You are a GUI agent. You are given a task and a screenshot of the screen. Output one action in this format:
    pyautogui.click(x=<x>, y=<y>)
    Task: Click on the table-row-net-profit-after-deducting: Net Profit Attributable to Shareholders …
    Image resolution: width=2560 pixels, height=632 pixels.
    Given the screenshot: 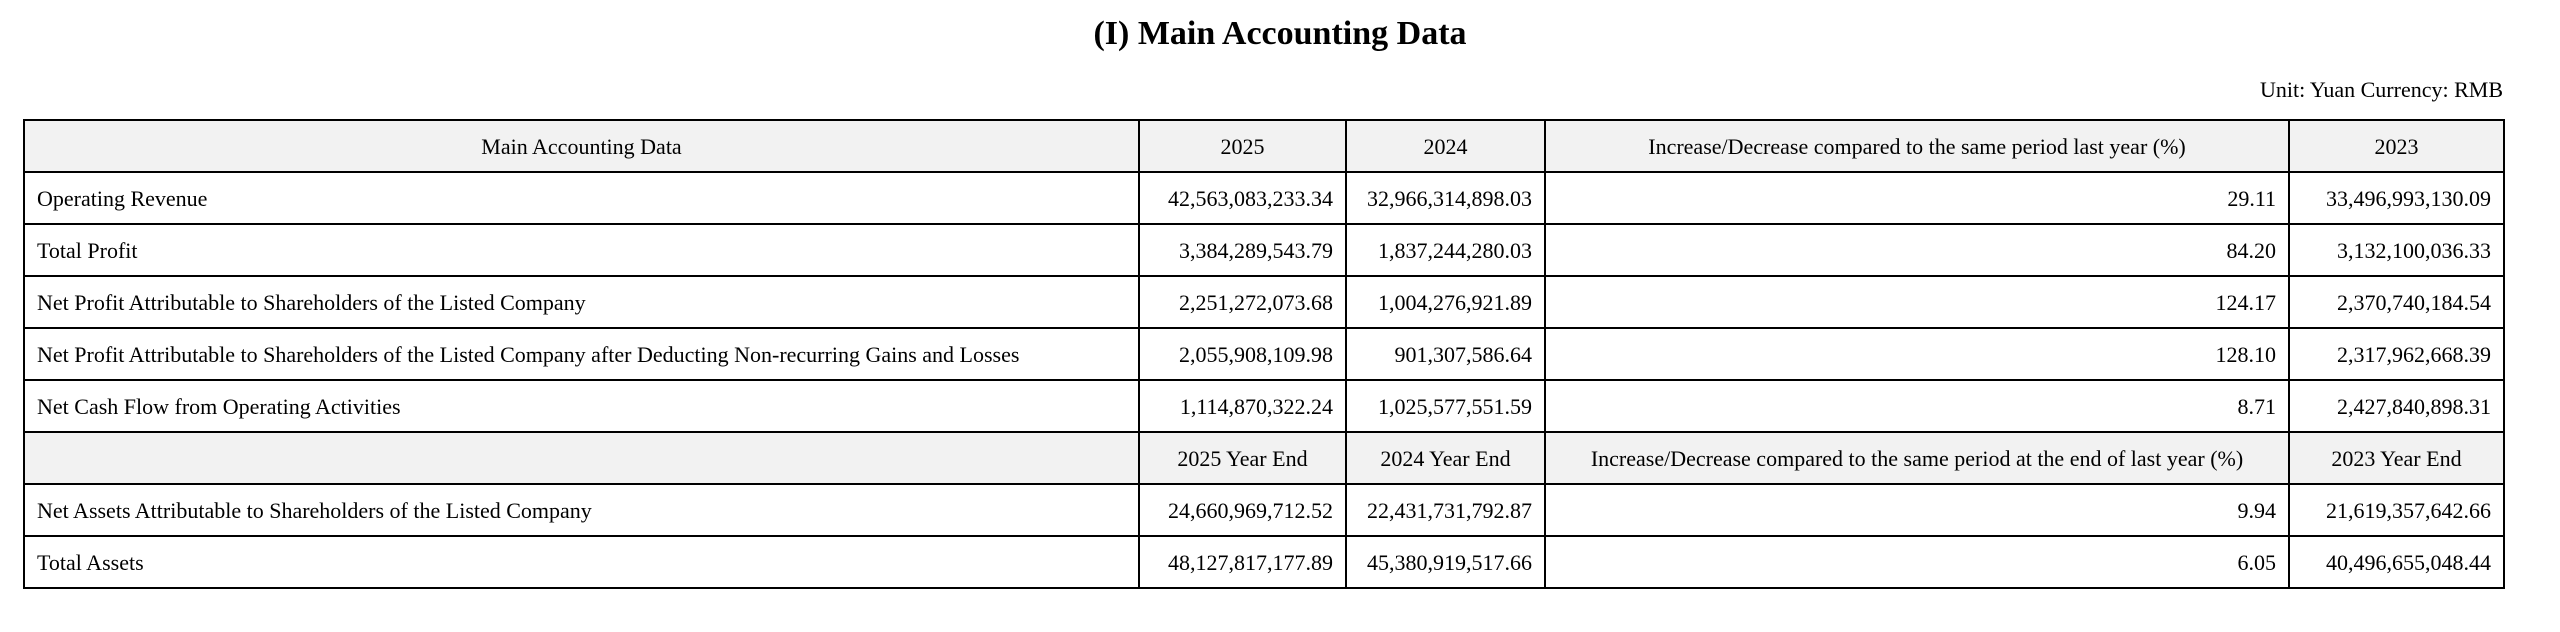 What is the action you would take?
    pyautogui.click(x=1264, y=354)
    